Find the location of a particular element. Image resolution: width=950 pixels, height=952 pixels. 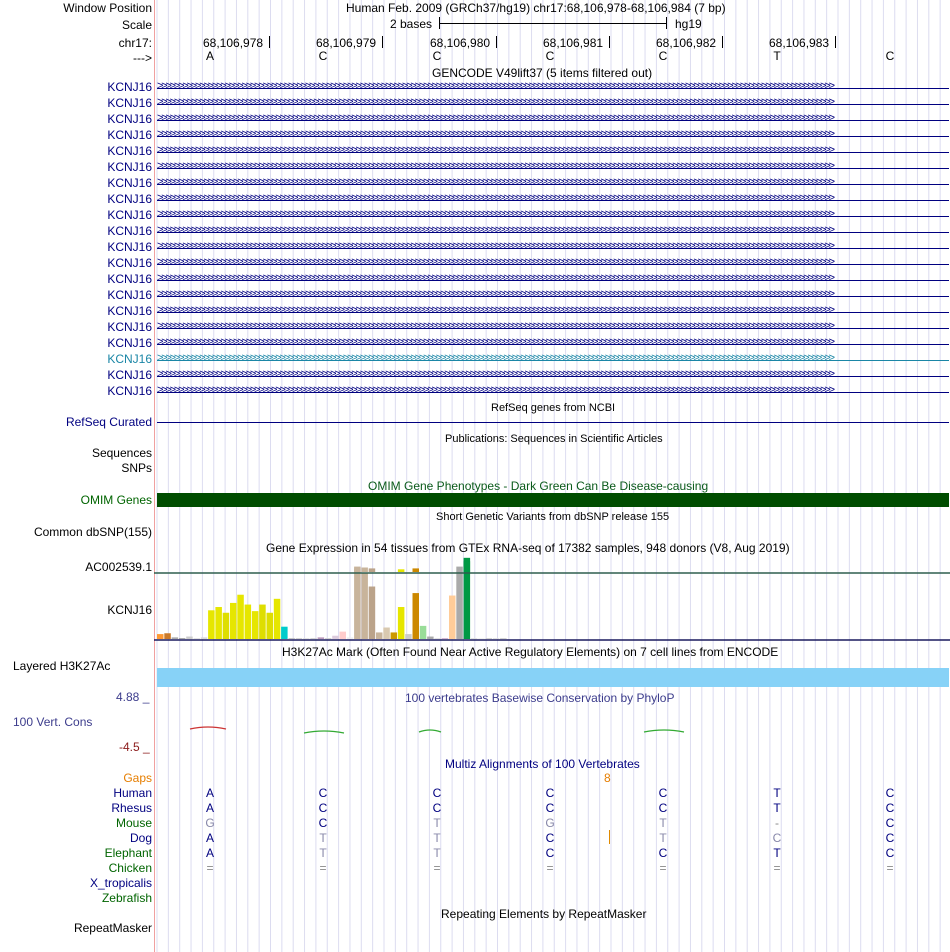

gtex-expression-chart is located at coordinates (552, 600).